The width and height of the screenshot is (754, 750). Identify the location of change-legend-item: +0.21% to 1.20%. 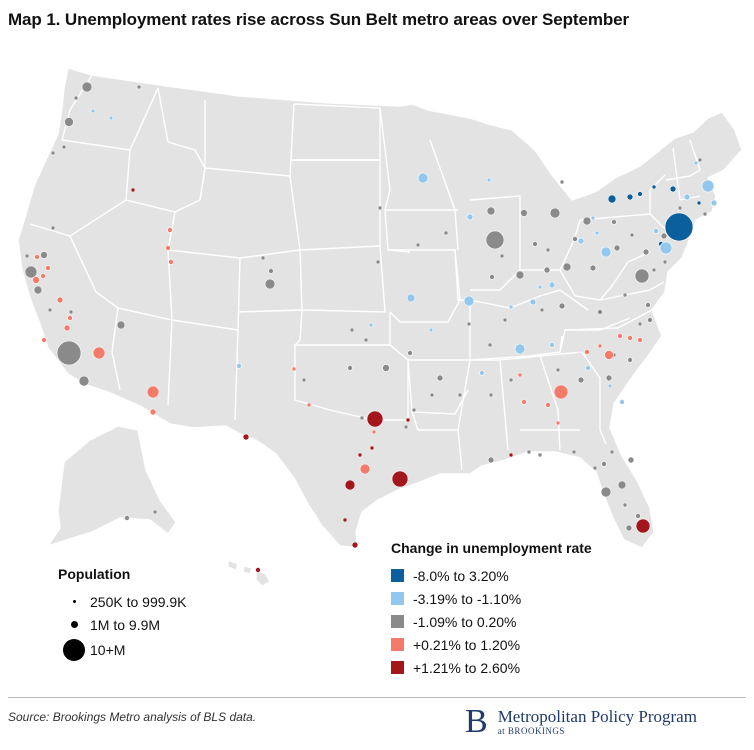
(491, 644).